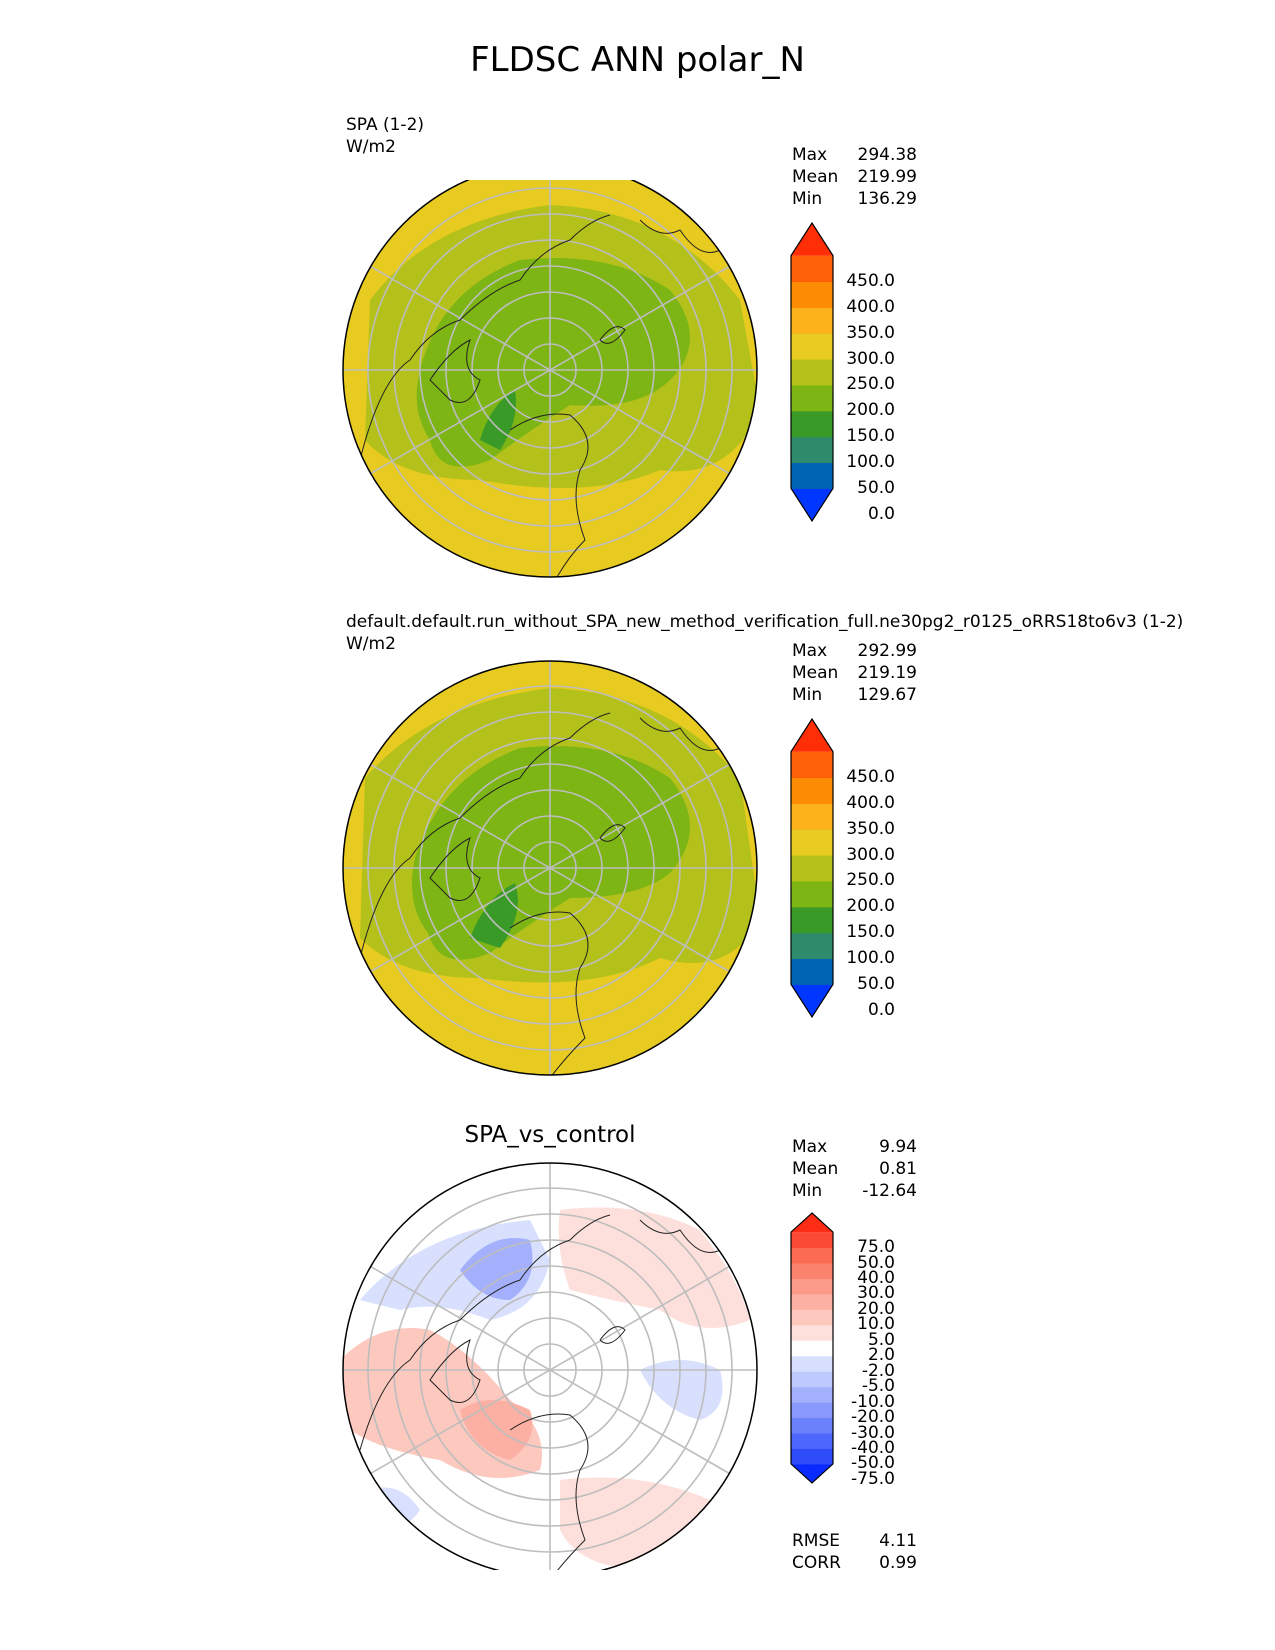 Image resolution: width=1275 pixels, height=1650 pixels. I want to click on colorbar-tick-label: 450.0, so click(870, 280).